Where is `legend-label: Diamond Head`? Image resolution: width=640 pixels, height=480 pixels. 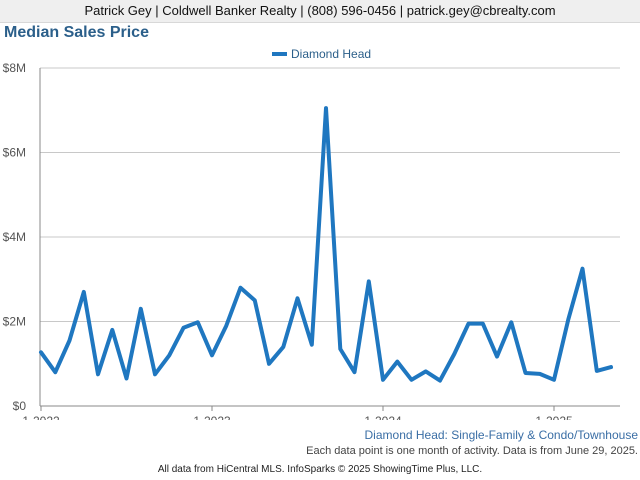 legend-label: Diamond Head is located at coordinates (331, 54).